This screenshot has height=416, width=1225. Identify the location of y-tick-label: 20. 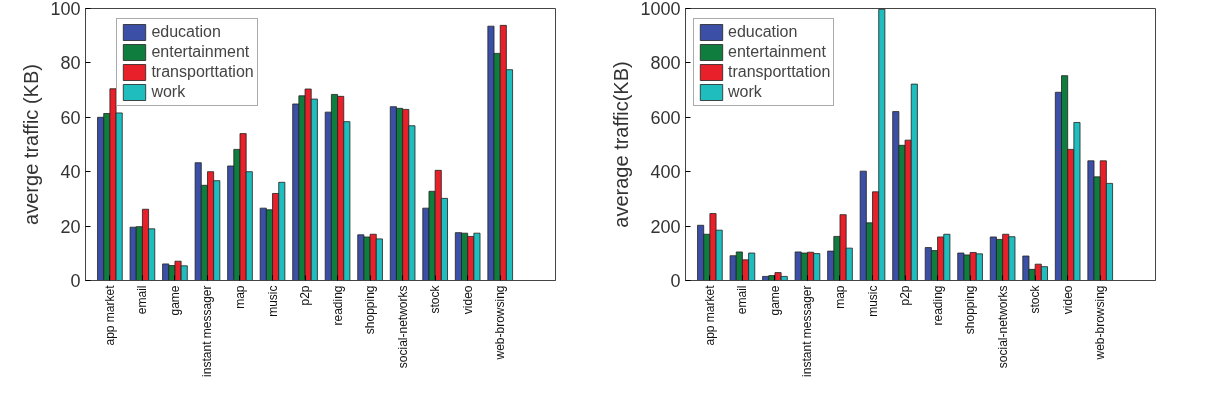
(70, 226).